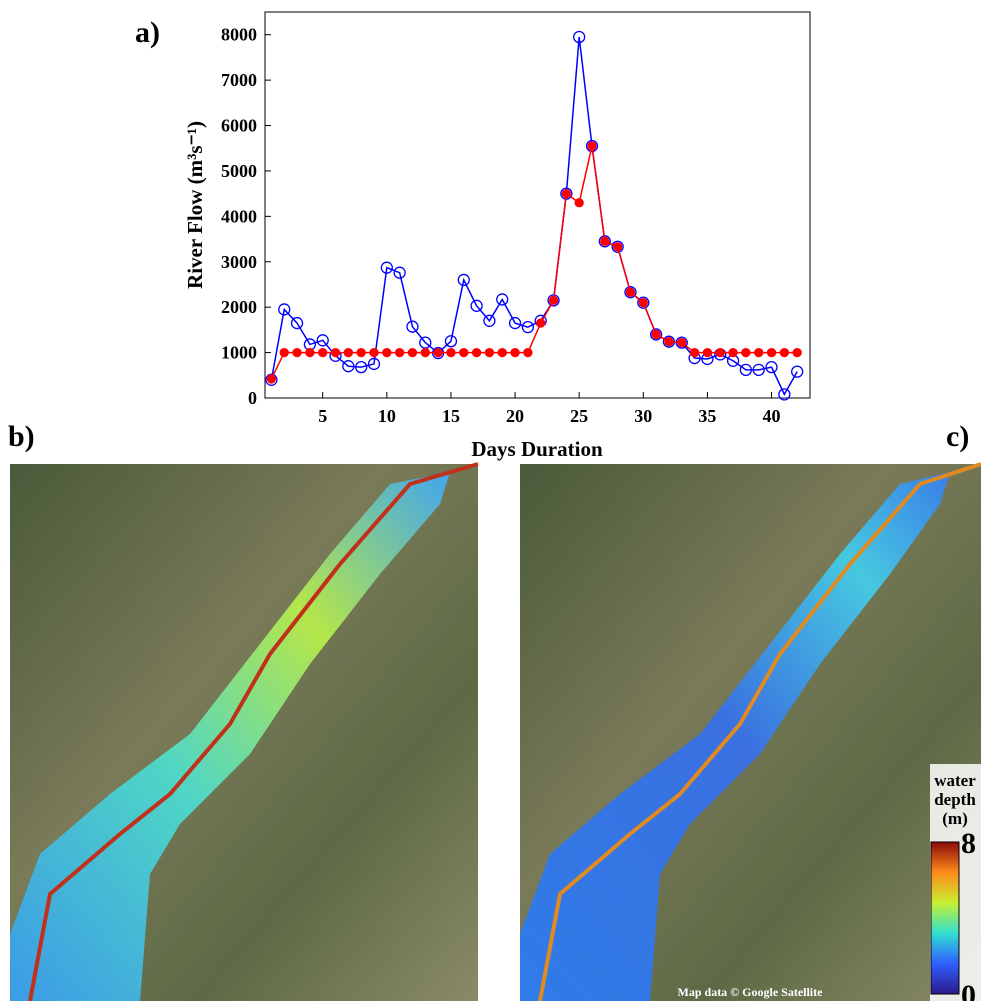  Describe the element at coordinates (643, 416) in the screenshot. I see `x-tick-label: 30` at that location.